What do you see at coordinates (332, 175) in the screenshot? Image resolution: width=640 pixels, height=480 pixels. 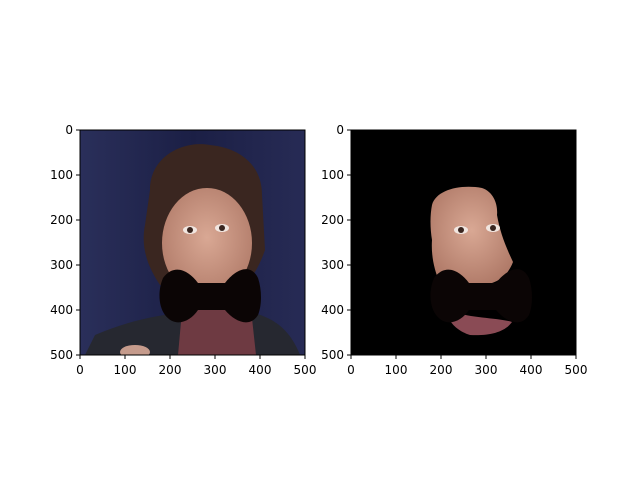 I see `right-ytick-label-1: 100` at bounding box center [332, 175].